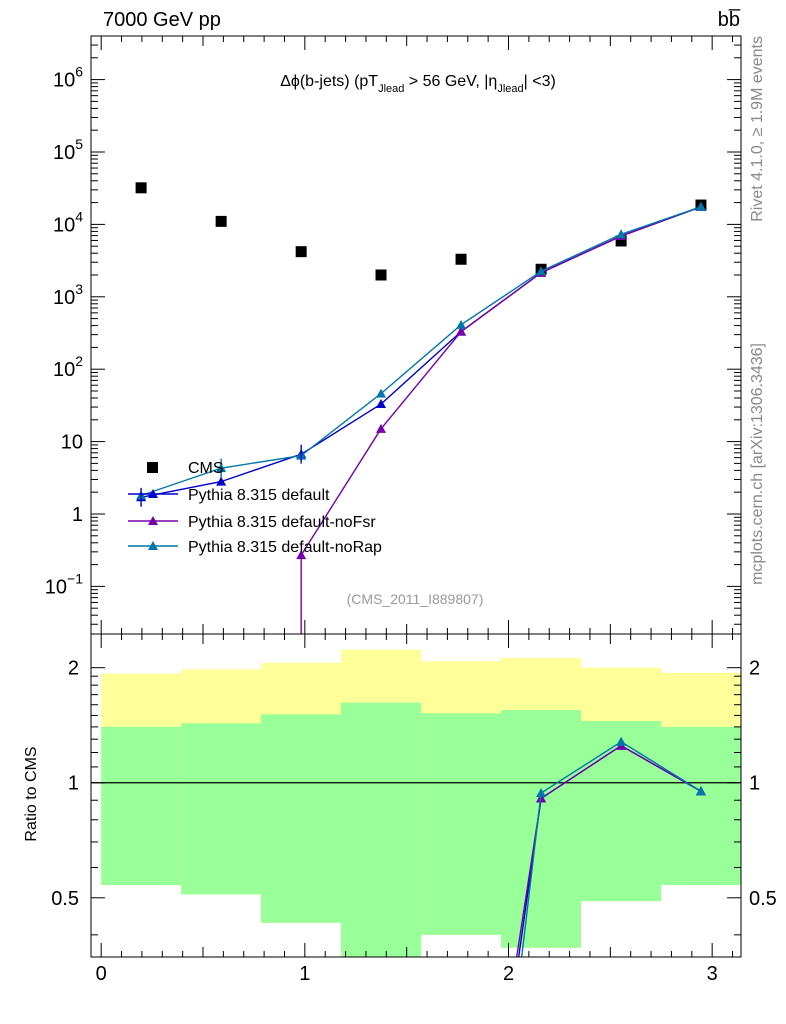  What do you see at coordinates (72, 443) in the screenshot?
I see `y-tick-label: 10` at bounding box center [72, 443].